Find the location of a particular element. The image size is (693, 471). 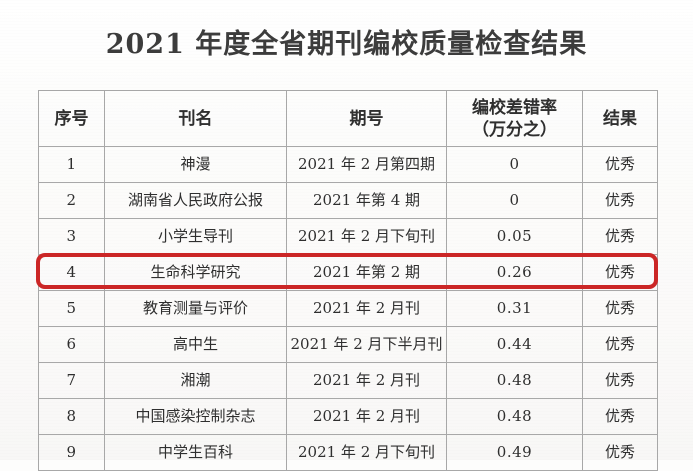

table-row: 6 高中生 2021 年 2 月下半月刊 0.44 优秀 is located at coordinates (348, 344).